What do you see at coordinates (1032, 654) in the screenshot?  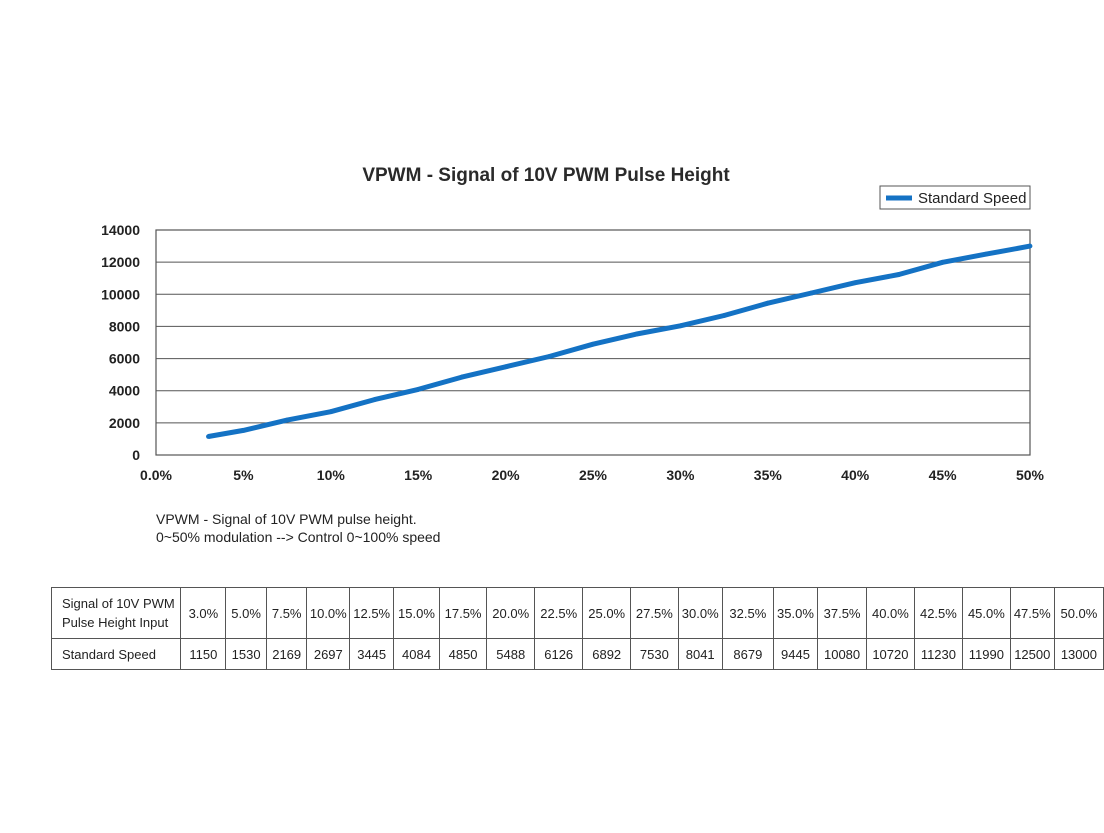 I see `table-cell-speed: 12500` at bounding box center [1032, 654].